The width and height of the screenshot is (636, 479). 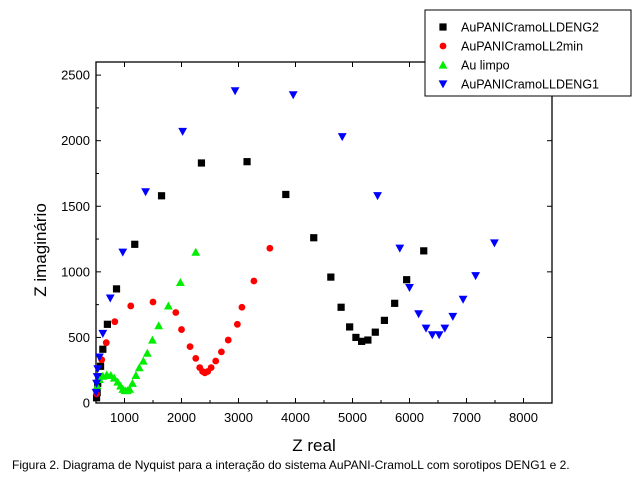 I want to click on y-tick-label: 1000, so click(x=75, y=271).